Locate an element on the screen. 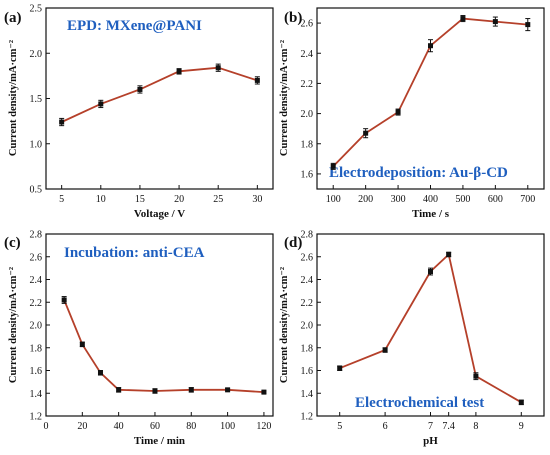 This screenshot has width=550, height=455. x-tick-label: 80 is located at coordinates (191, 426).